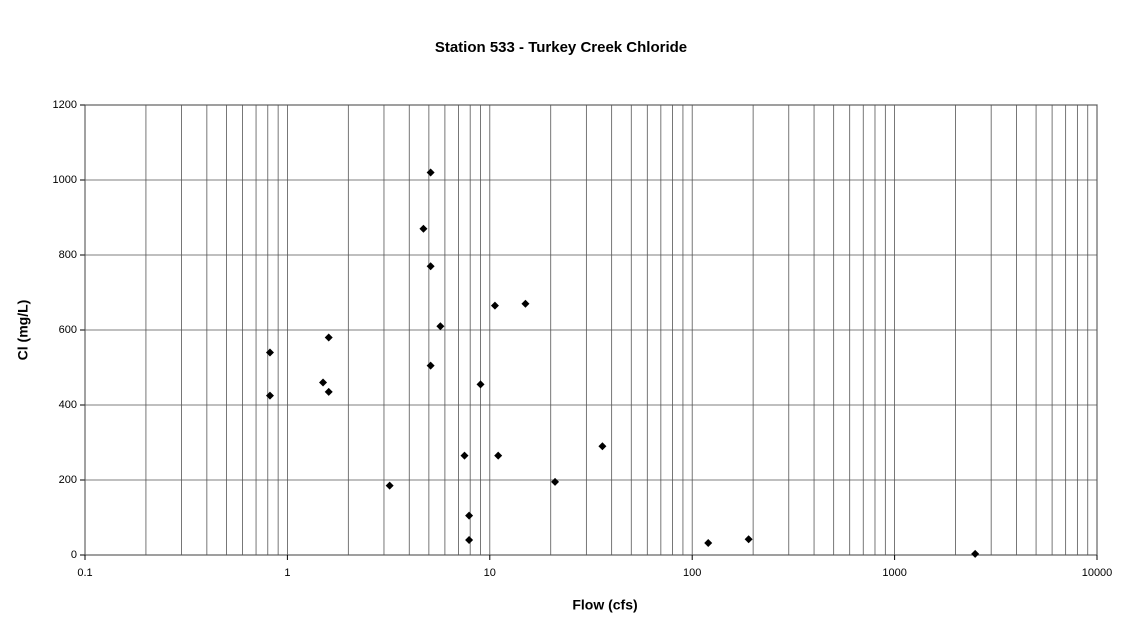  Describe the element at coordinates (287, 573) in the screenshot. I see `x-tick-label: 1` at that location.